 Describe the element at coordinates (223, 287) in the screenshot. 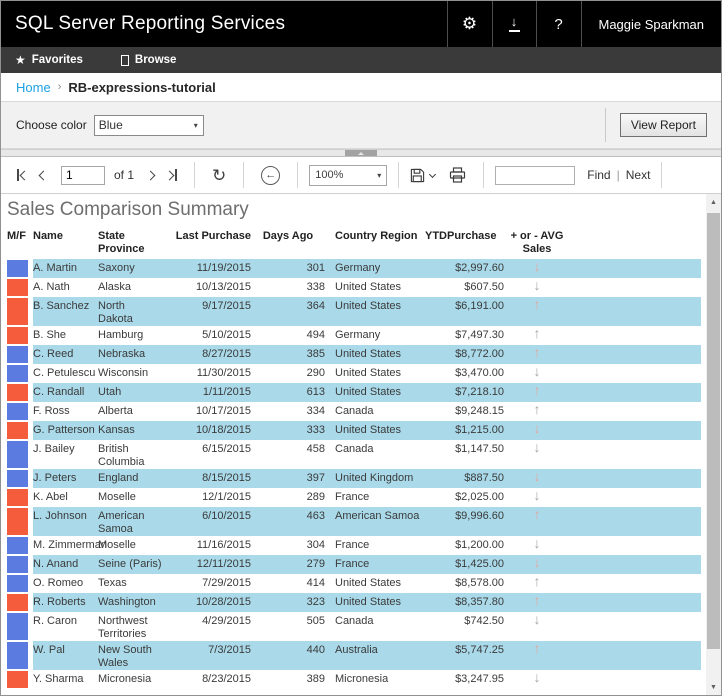

I see `cell-last-purchase: 10/13/2015` at that location.